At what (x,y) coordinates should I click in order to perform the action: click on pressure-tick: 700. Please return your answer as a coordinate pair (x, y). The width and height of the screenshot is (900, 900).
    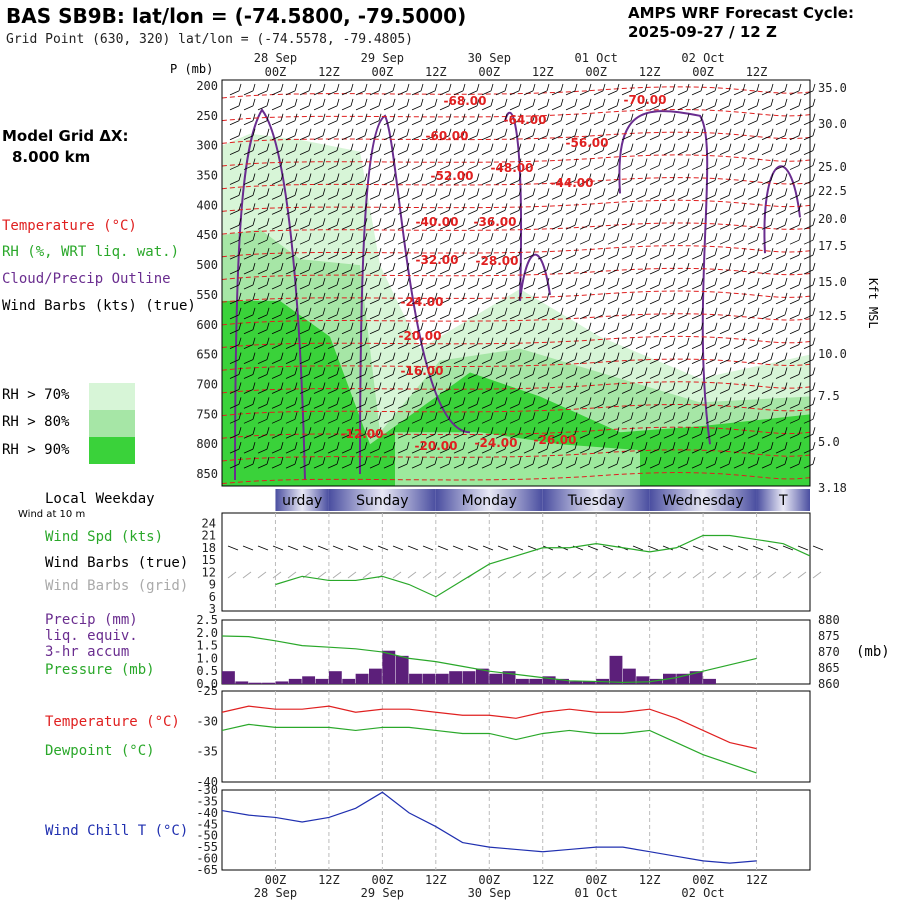
    Looking at the image, I should click on (207, 385).